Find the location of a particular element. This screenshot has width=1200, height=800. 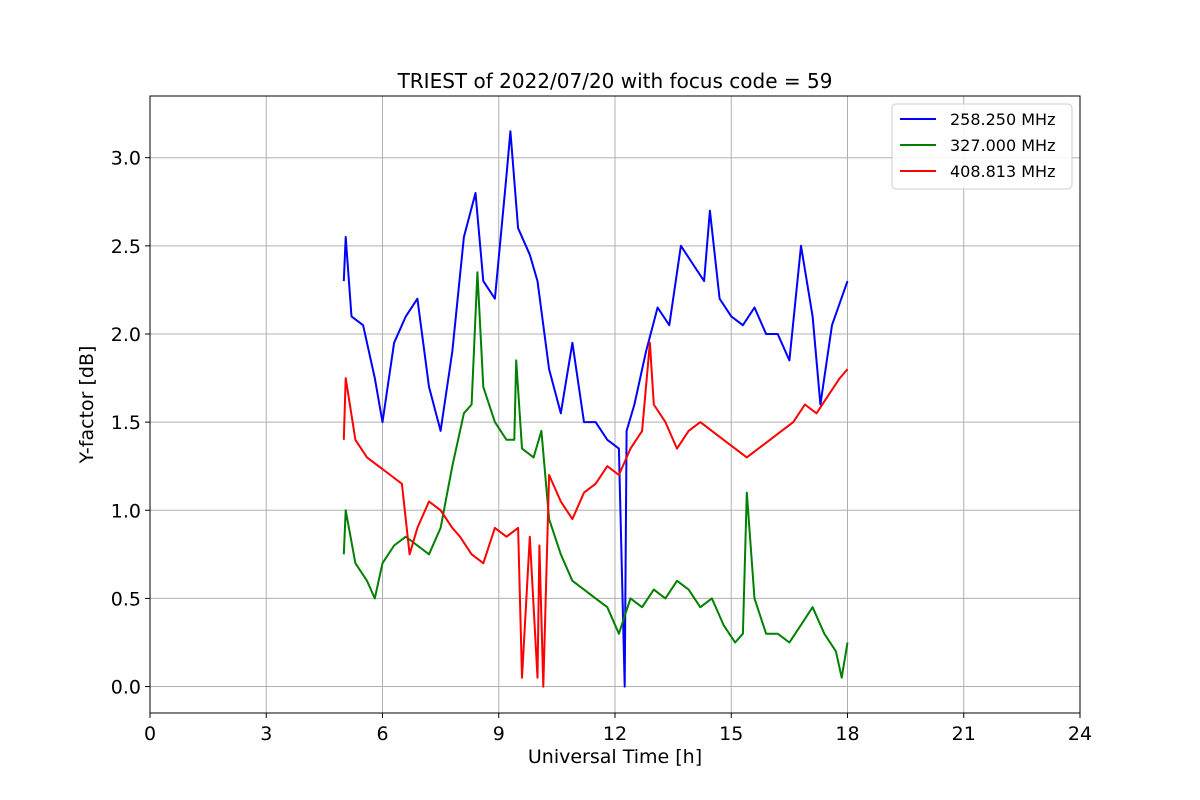

x-tick-label: 3 is located at coordinates (266, 734).